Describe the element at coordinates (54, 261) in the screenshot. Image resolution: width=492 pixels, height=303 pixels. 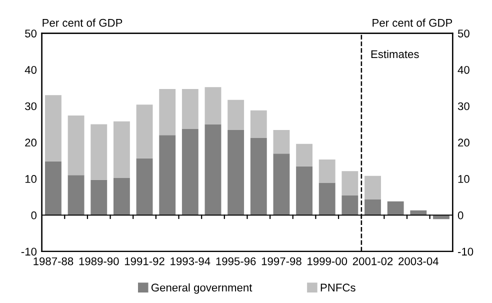
I see `x-tick-label: 1987-88` at that location.